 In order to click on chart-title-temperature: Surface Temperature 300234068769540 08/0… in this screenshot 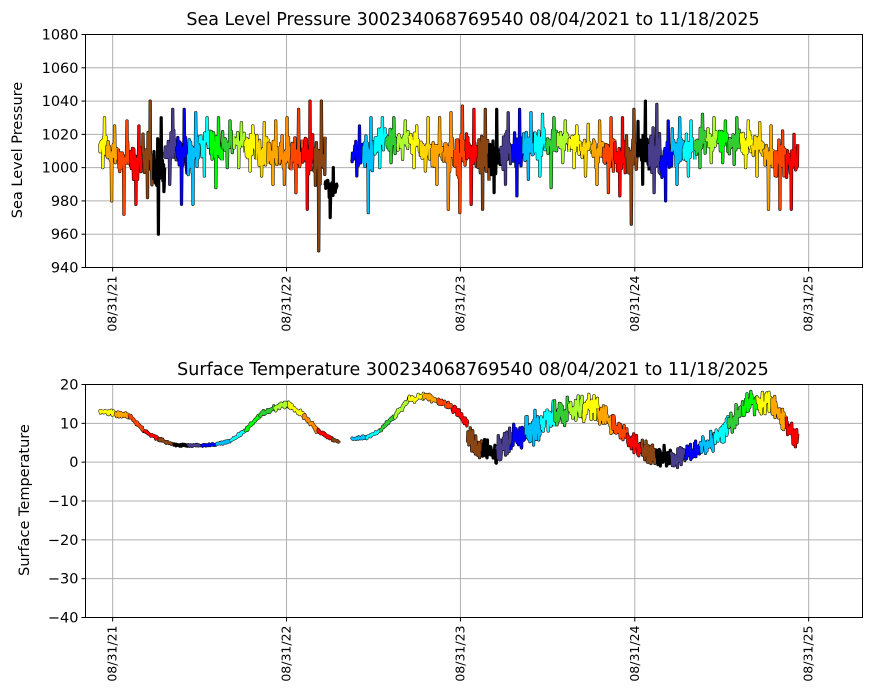, I will do `click(473, 370)`.